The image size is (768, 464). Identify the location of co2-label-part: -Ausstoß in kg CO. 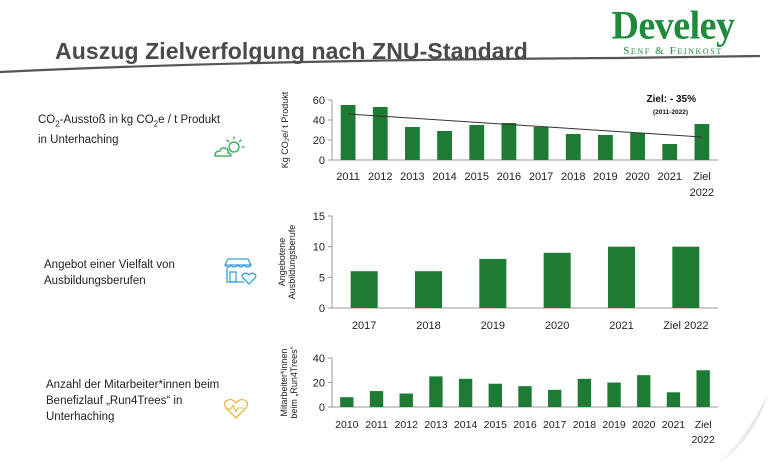
(106, 120).